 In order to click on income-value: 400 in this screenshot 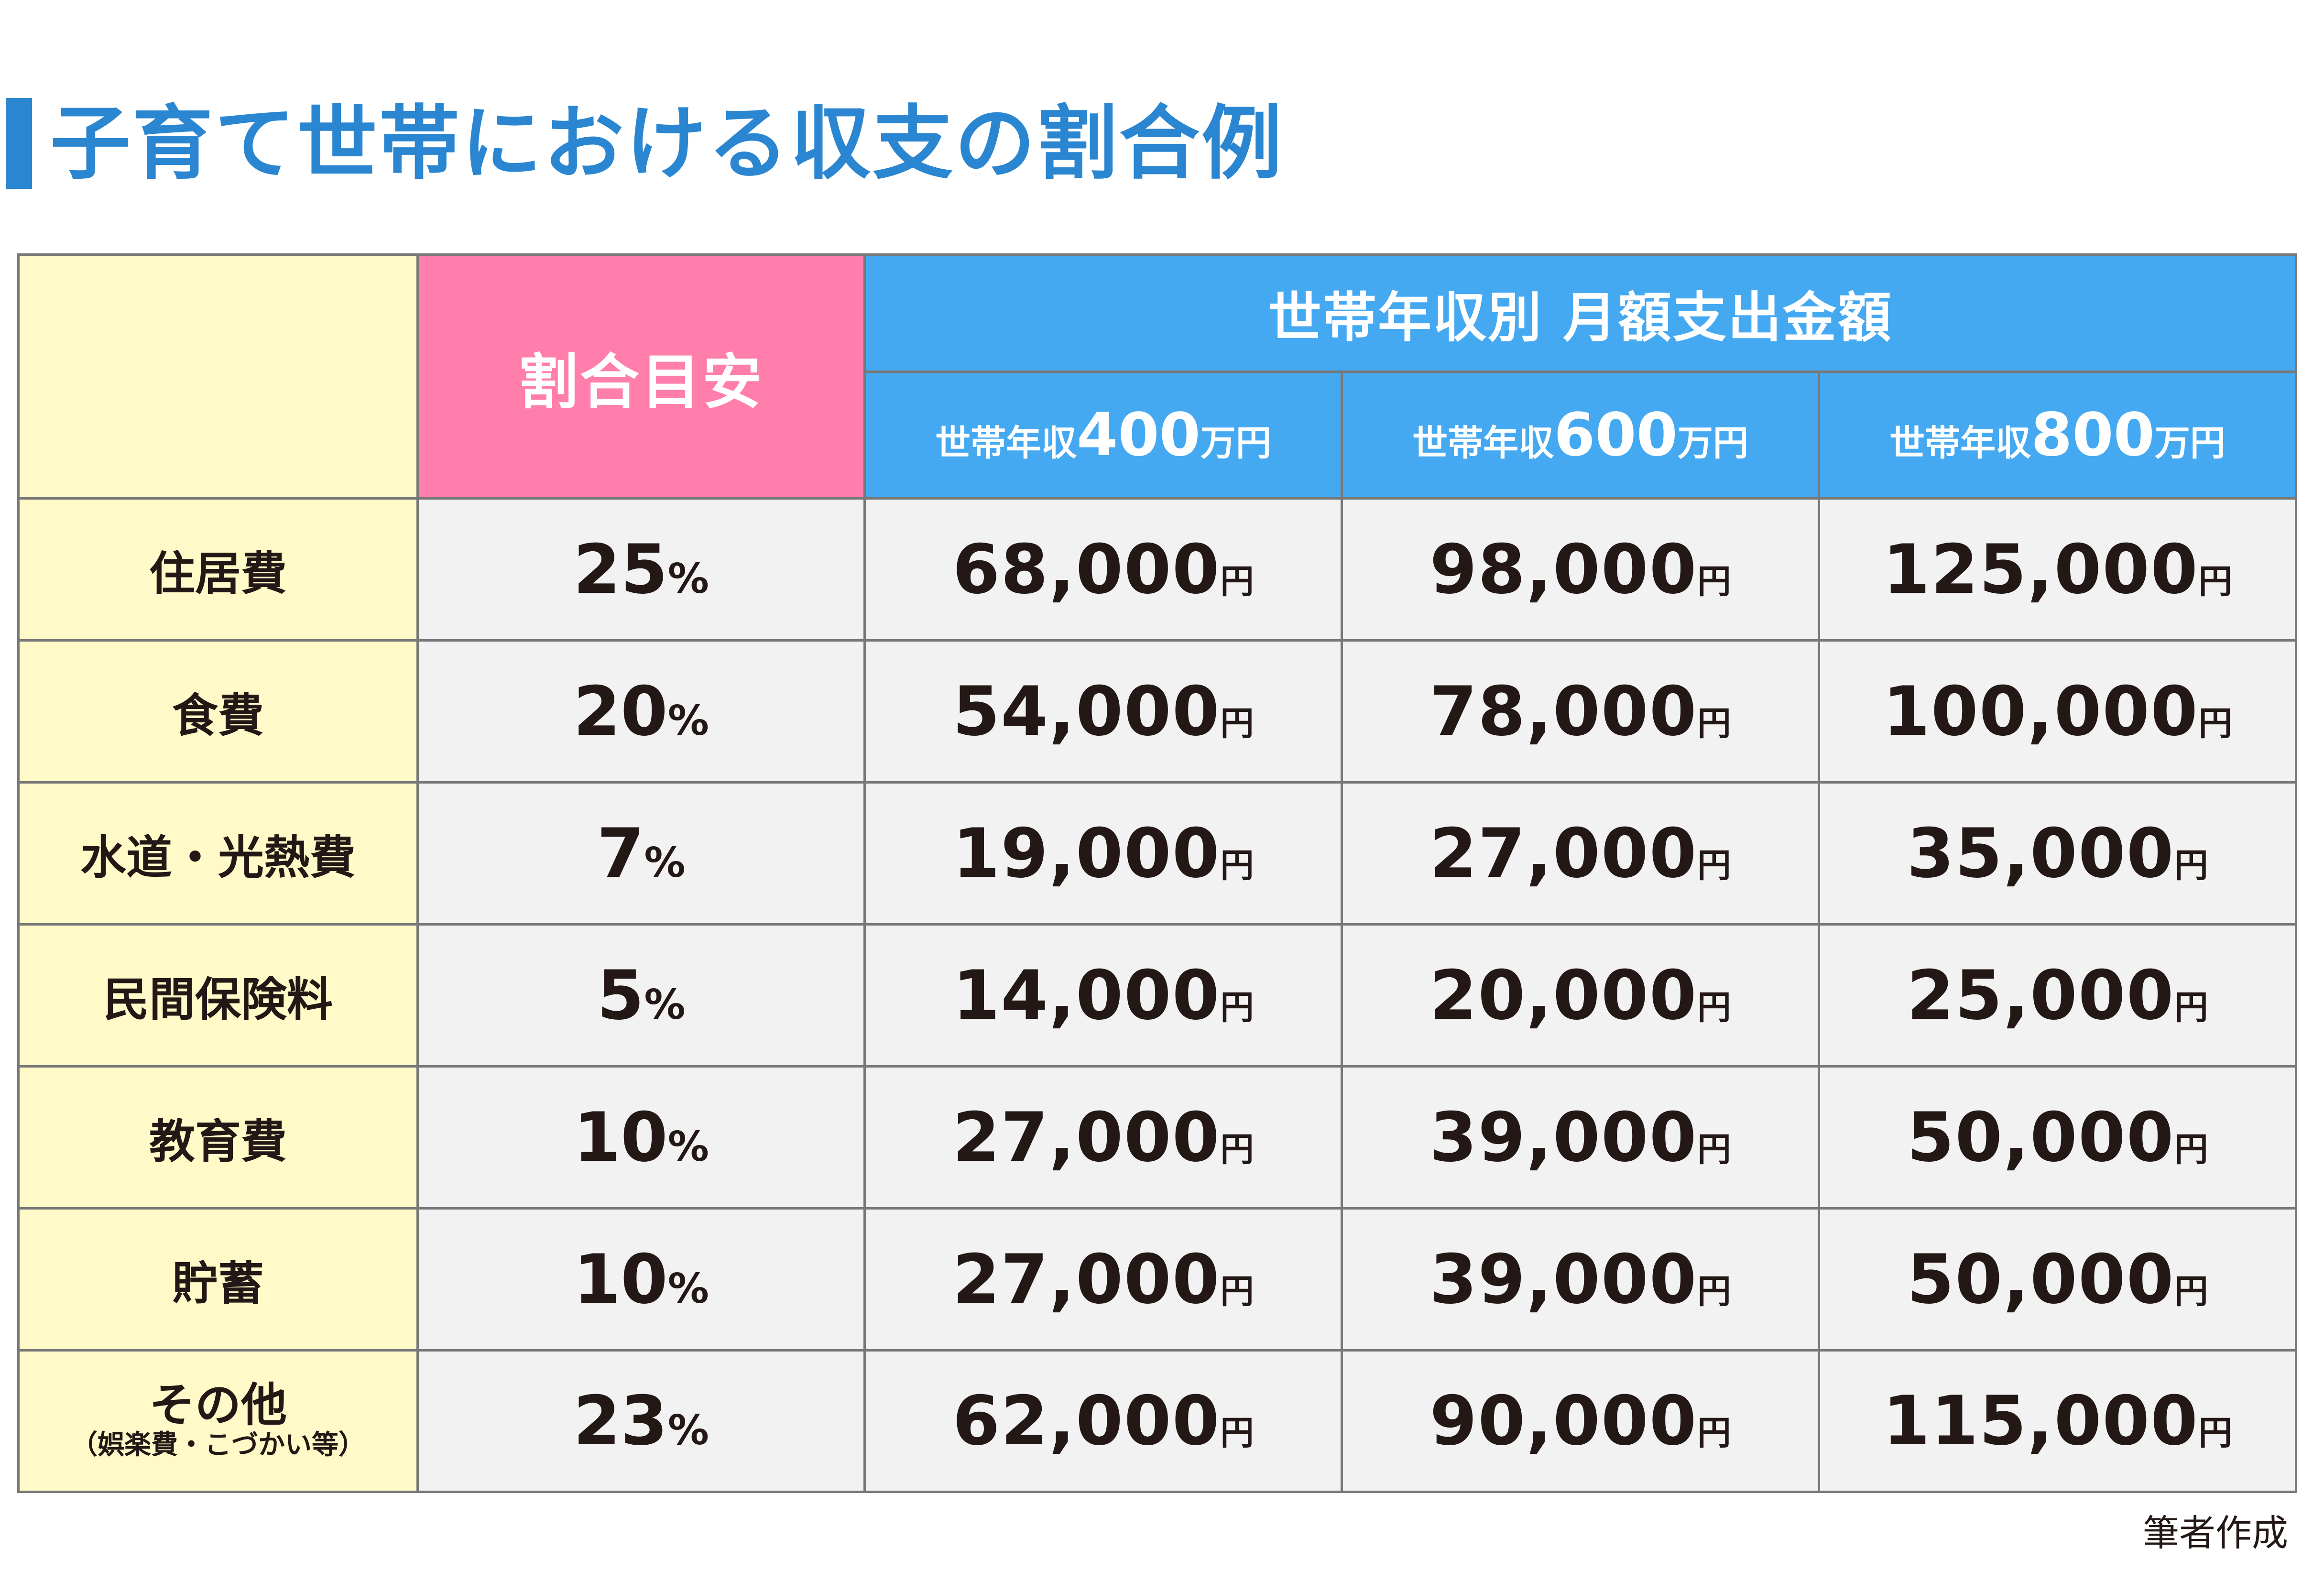, I will do `click(1138, 435)`.